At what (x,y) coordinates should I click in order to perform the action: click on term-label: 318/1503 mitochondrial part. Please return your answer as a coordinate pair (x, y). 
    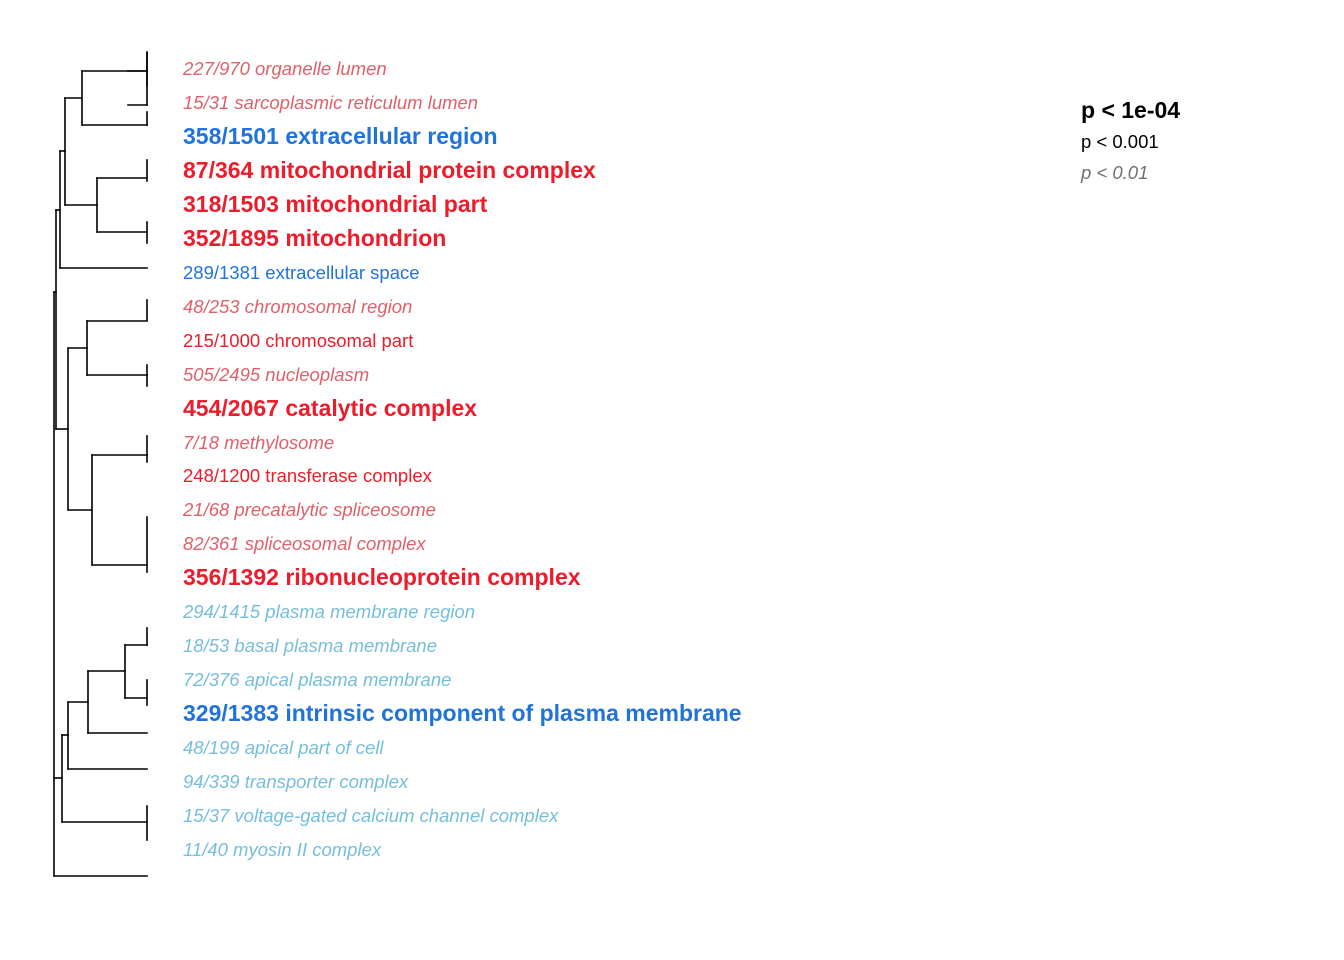
    Looking at the image, I should click on (335, 204).